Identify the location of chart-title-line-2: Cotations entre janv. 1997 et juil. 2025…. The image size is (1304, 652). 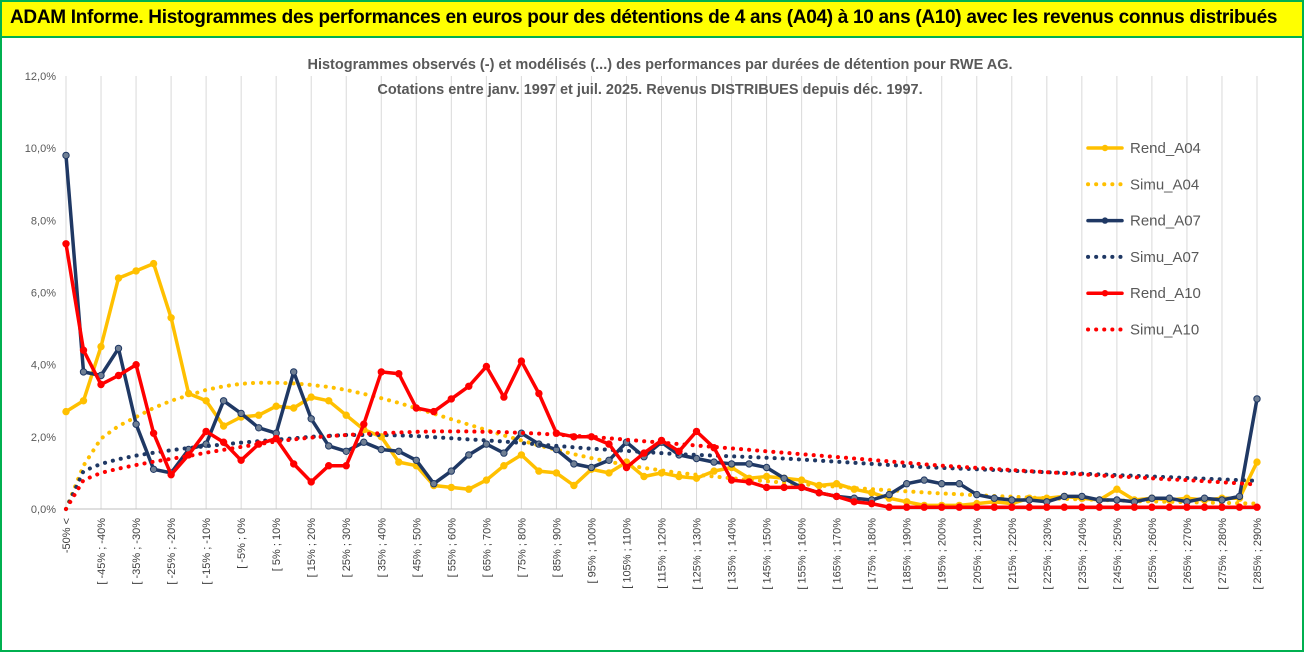
(649, 90).